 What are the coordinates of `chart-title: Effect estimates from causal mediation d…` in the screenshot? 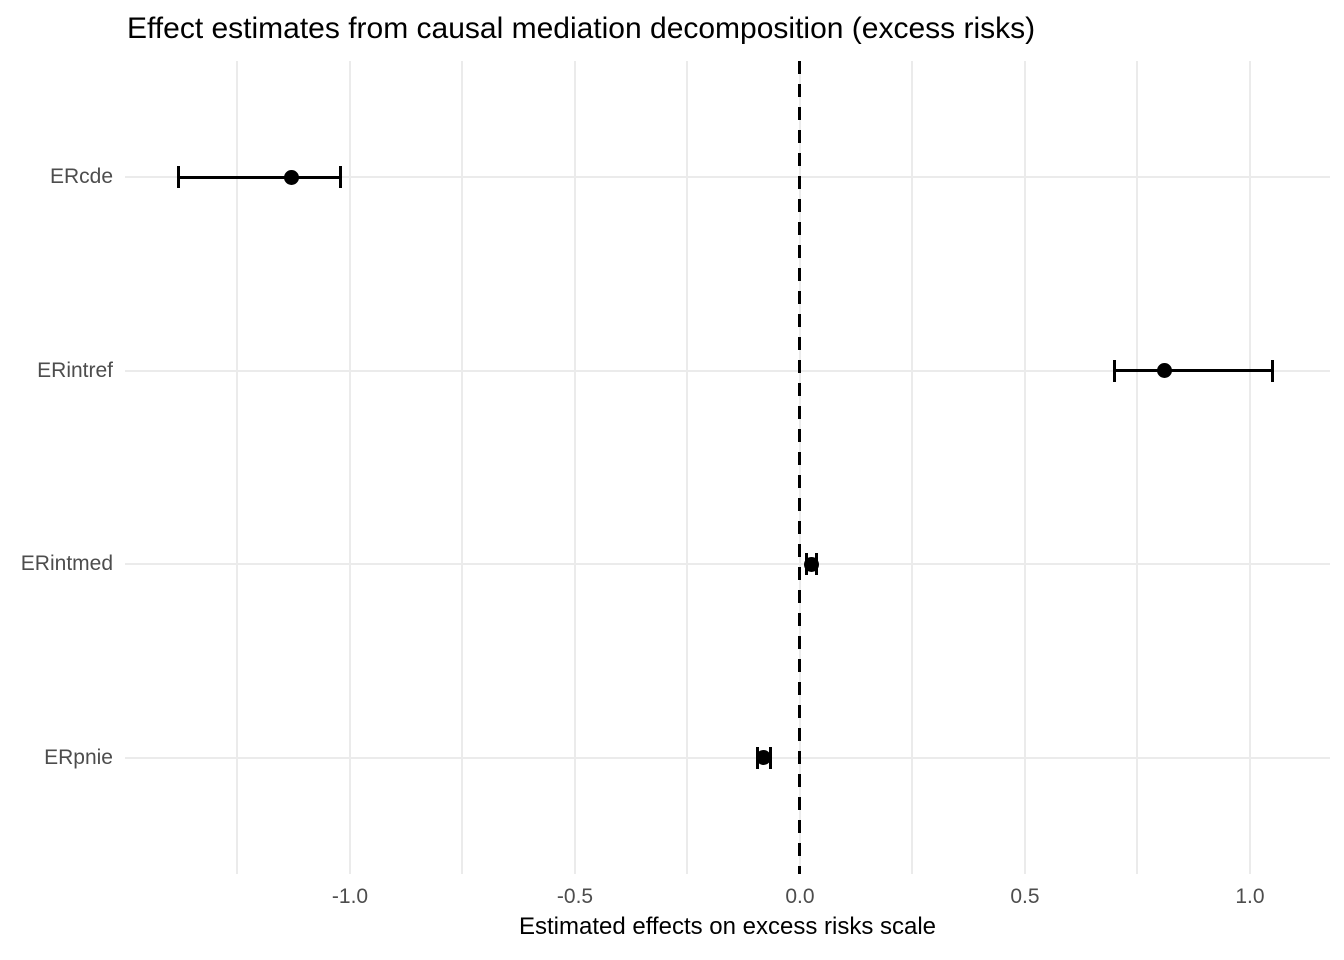 It's located at (581, 28).